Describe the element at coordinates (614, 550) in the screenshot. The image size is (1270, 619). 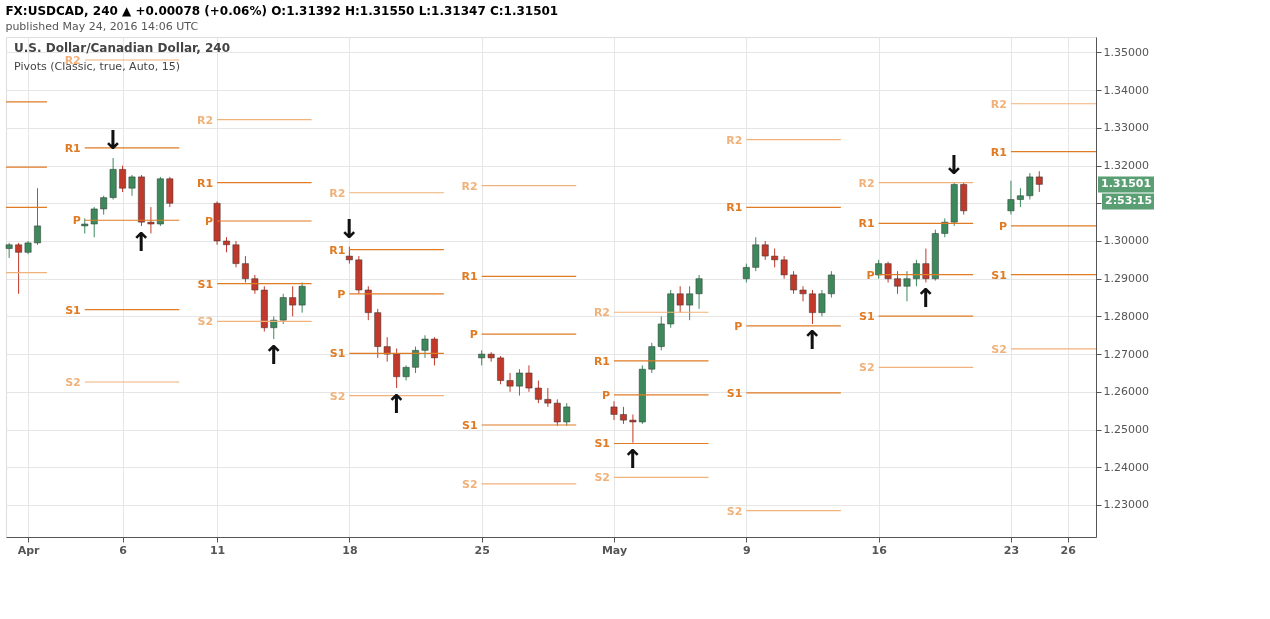
I see `x-tick-label: May` at that location.